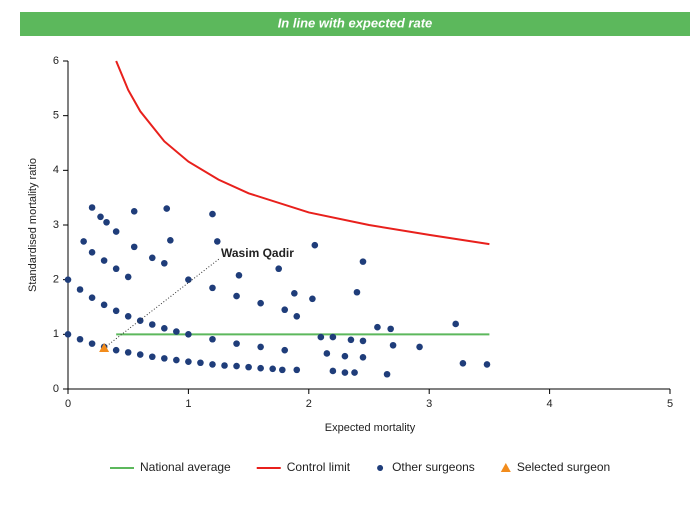 The height and width of the screenshot is (505, 700). What do you see at coordinates (33, 225) in the screenshot?
I see `y-axis-label: Standardised mortality ratio` at bounding box center [33, 225].